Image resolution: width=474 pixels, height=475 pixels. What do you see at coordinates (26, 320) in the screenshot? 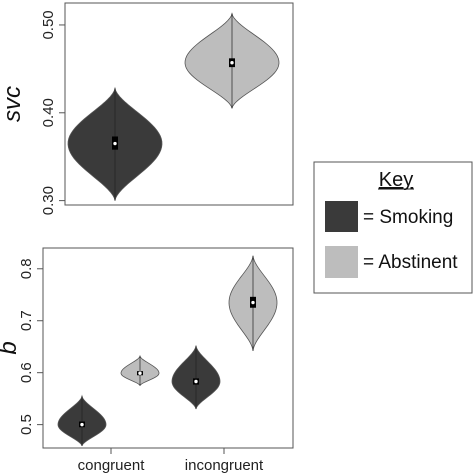
I see `b-y-tick-label: 0.7` at bounding box center [26, 320].